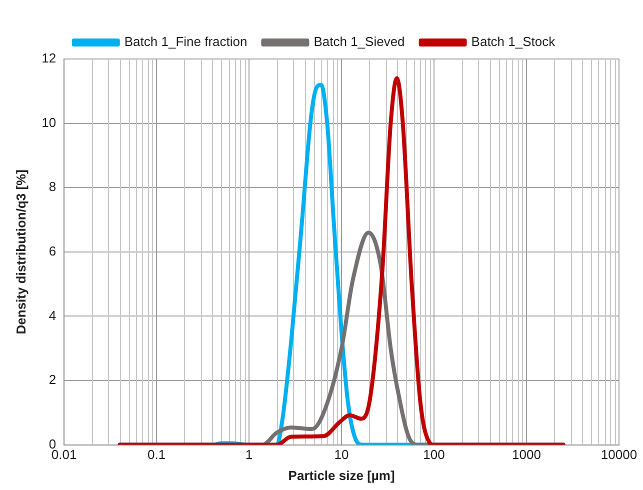 The width and height of the screenshot is (643, 490). What do you see at coordinates (359, 42) in the screenshot?
I see `legend-label: Batch 1_Sieved` at bounding box center [359, 42].